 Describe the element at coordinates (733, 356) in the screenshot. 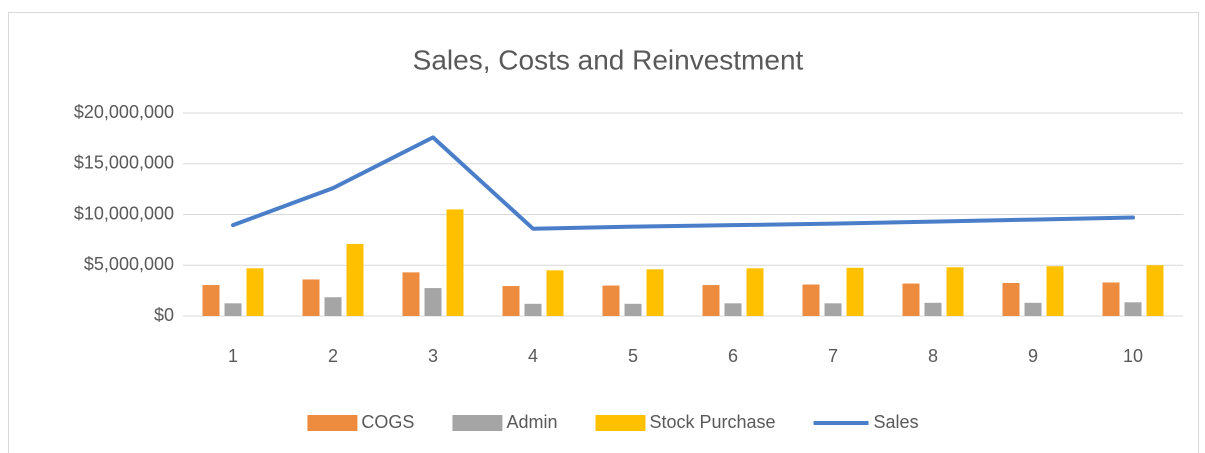

I see `x-tick-label: 6` at that location.